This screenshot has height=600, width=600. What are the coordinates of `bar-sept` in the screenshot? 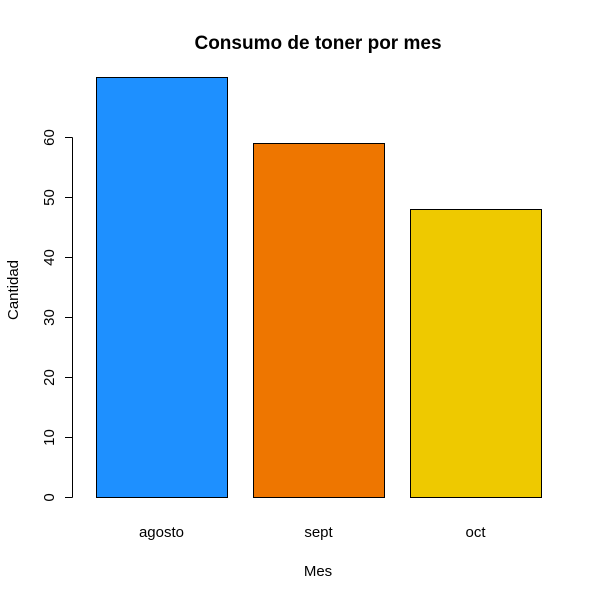 It's located at (319, 320).